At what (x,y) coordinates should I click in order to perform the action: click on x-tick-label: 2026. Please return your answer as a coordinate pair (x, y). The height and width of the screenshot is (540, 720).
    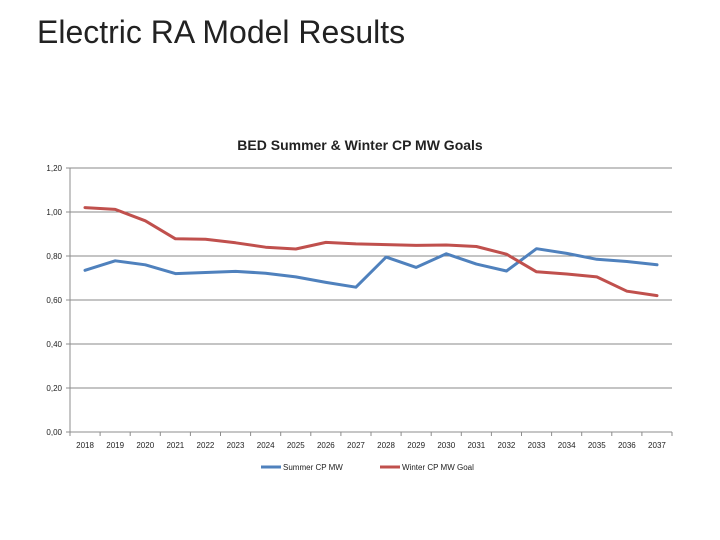
    Looking at the image, I should click on (326, 445).